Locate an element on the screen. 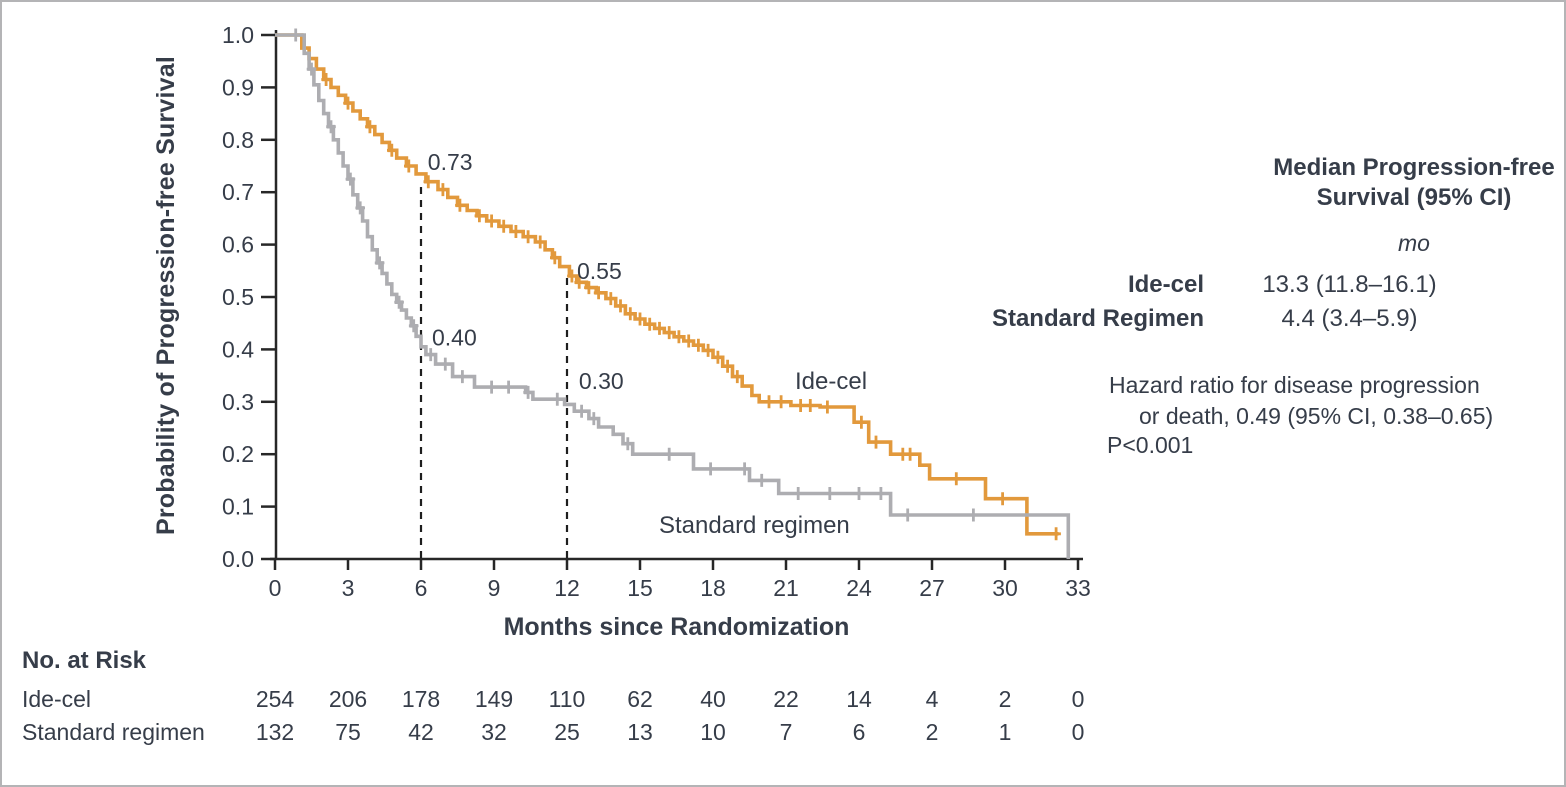  risk-value: 14 is located at coordinates (859, 699).